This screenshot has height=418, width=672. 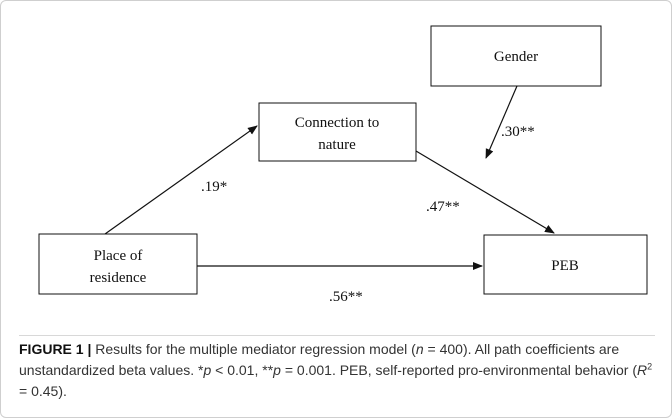 I want to click on node-label: PEB, so click(x=565, y=266).